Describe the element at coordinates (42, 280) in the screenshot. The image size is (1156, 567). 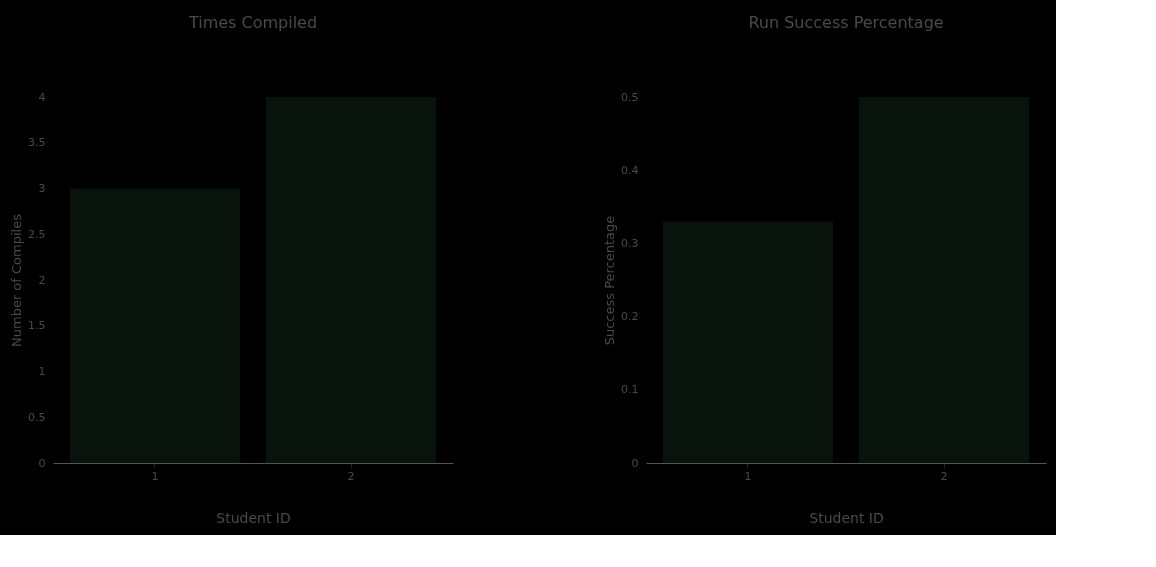
I see `y-tick-label: 2` at that location.